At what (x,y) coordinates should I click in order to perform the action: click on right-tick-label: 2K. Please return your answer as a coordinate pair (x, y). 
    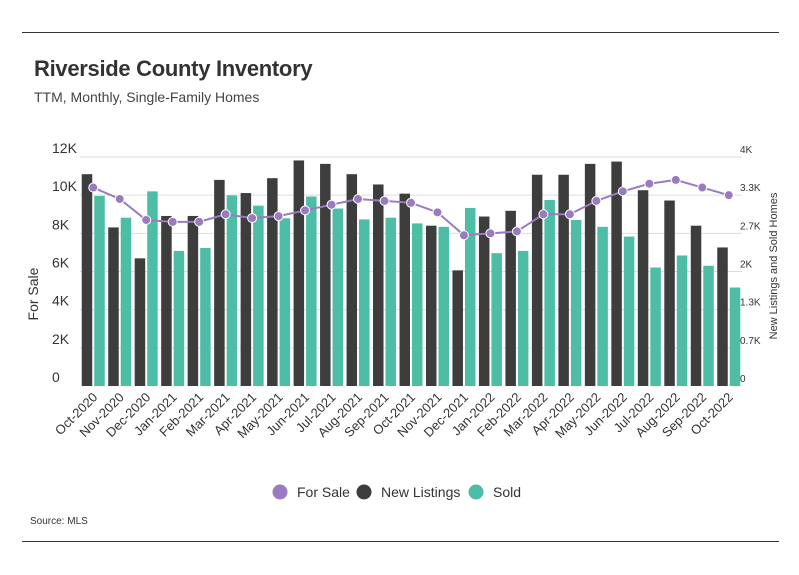
    Looking at the image, I should click on (746, 265).